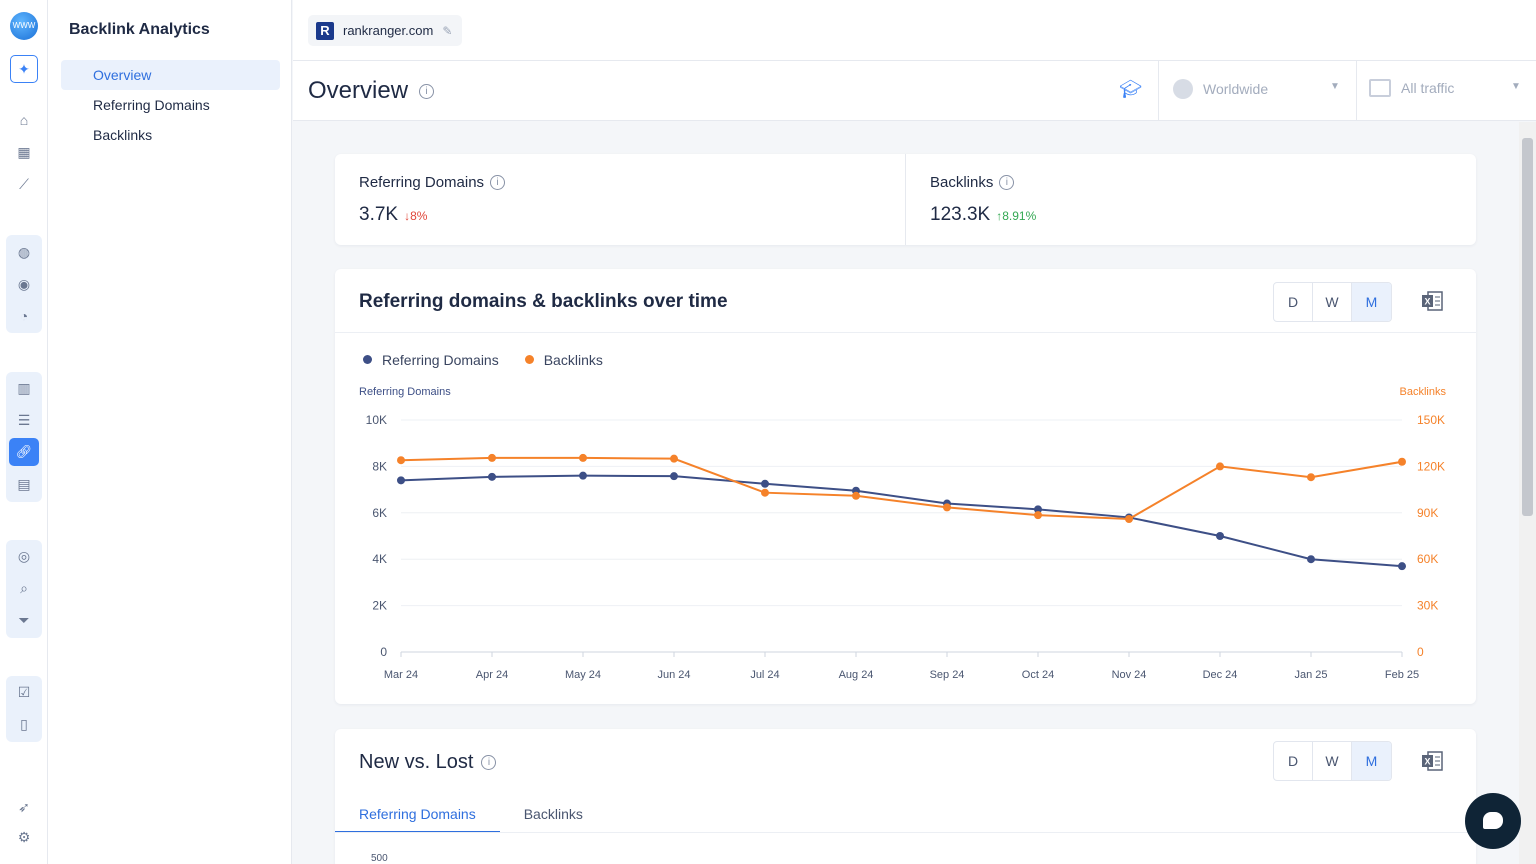 The height and width of the screenshot is (864, 1536). I want to click on svg-text: X, so click(1427, 302).